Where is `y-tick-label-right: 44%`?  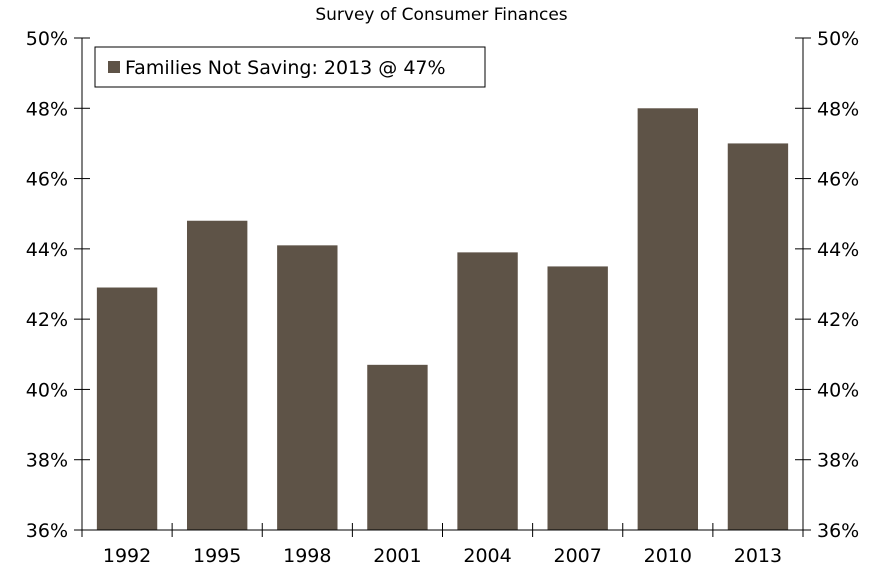 y-tick-label-right: 44% is located at coordinates (838, 250).